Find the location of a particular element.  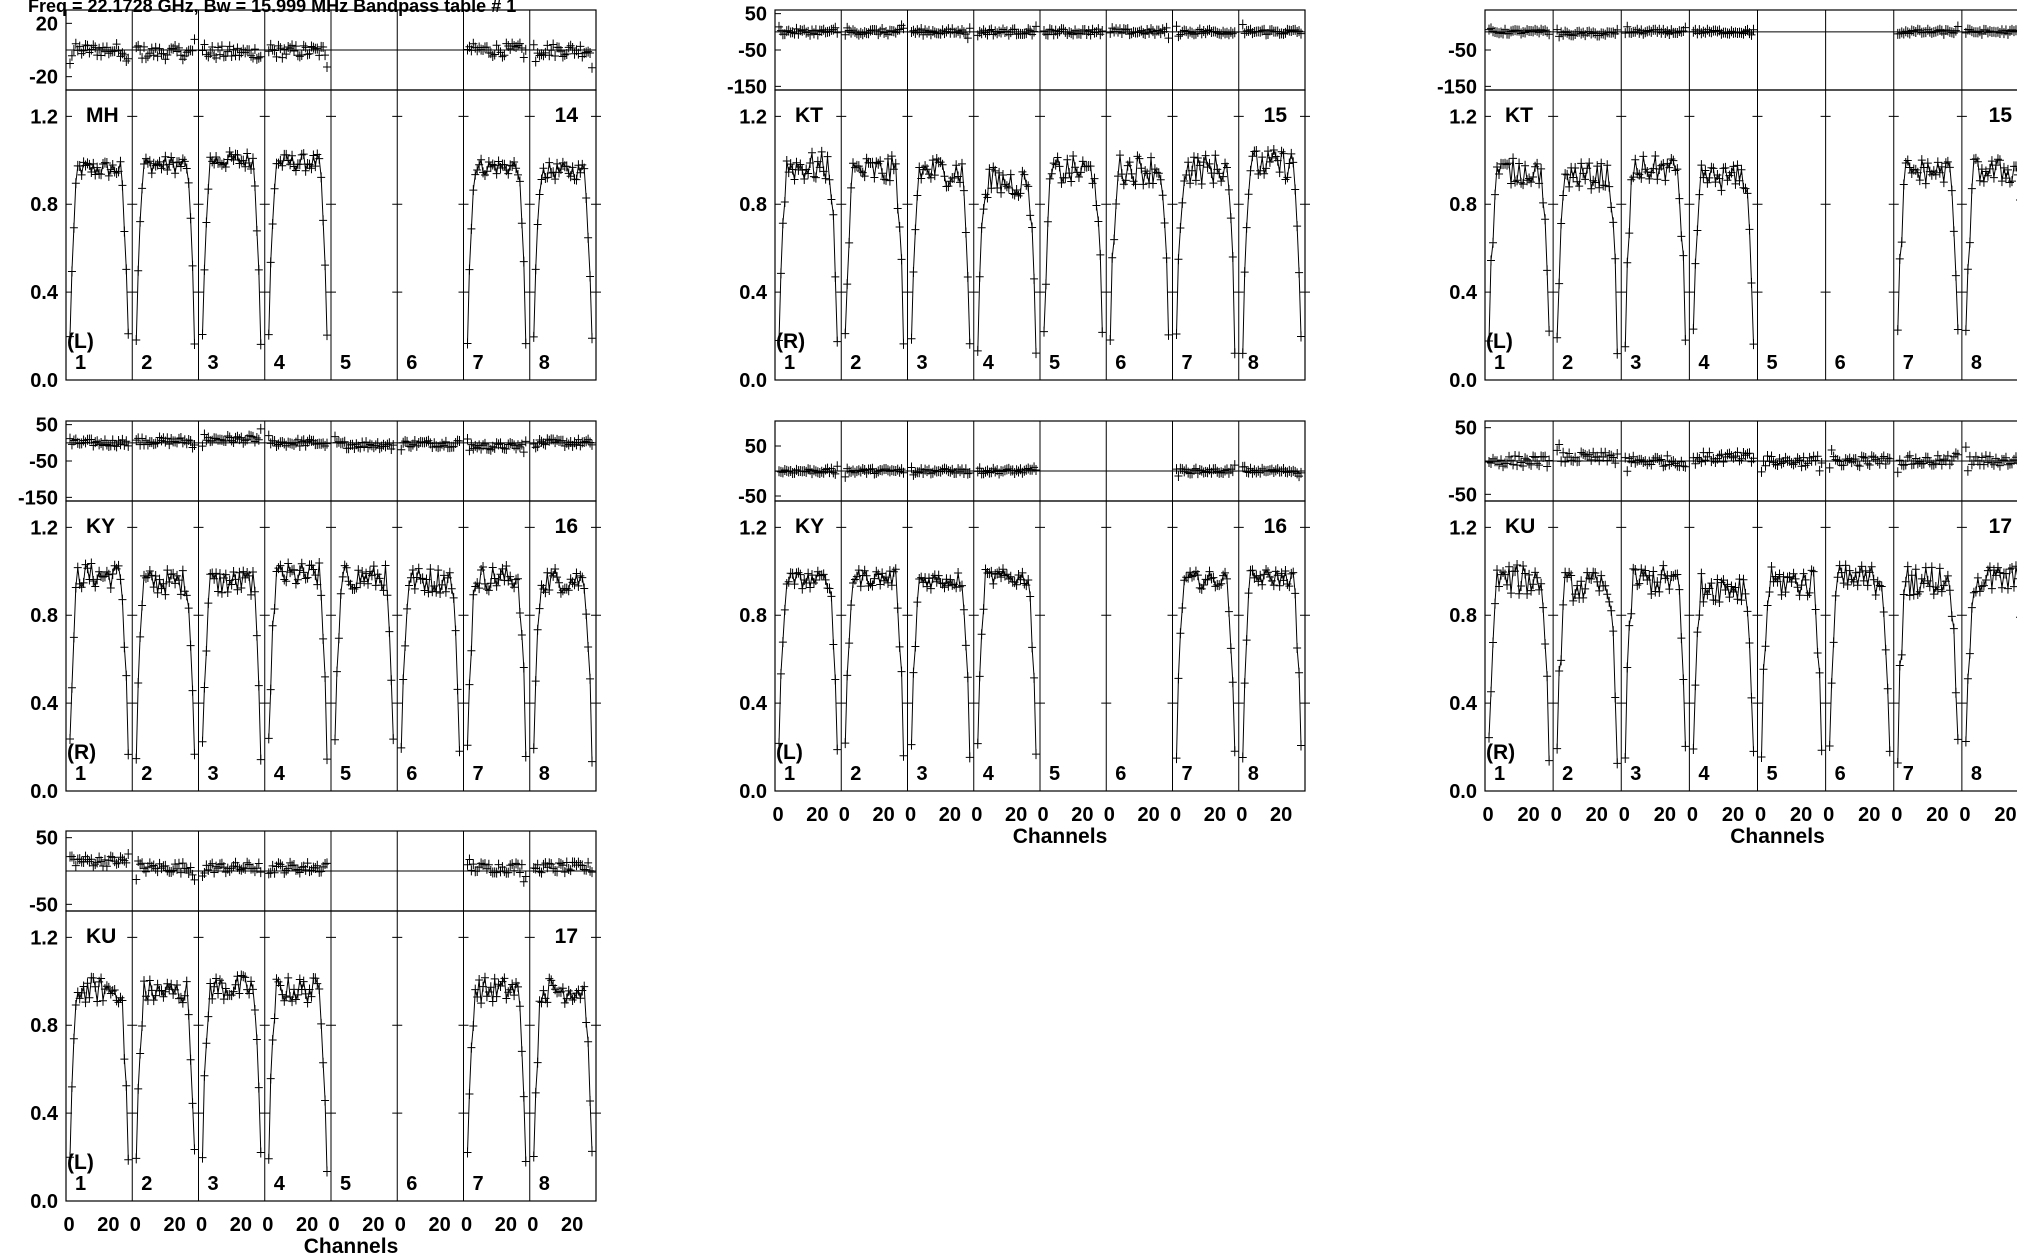

amplitude-series is located at coordinates (563, 665).